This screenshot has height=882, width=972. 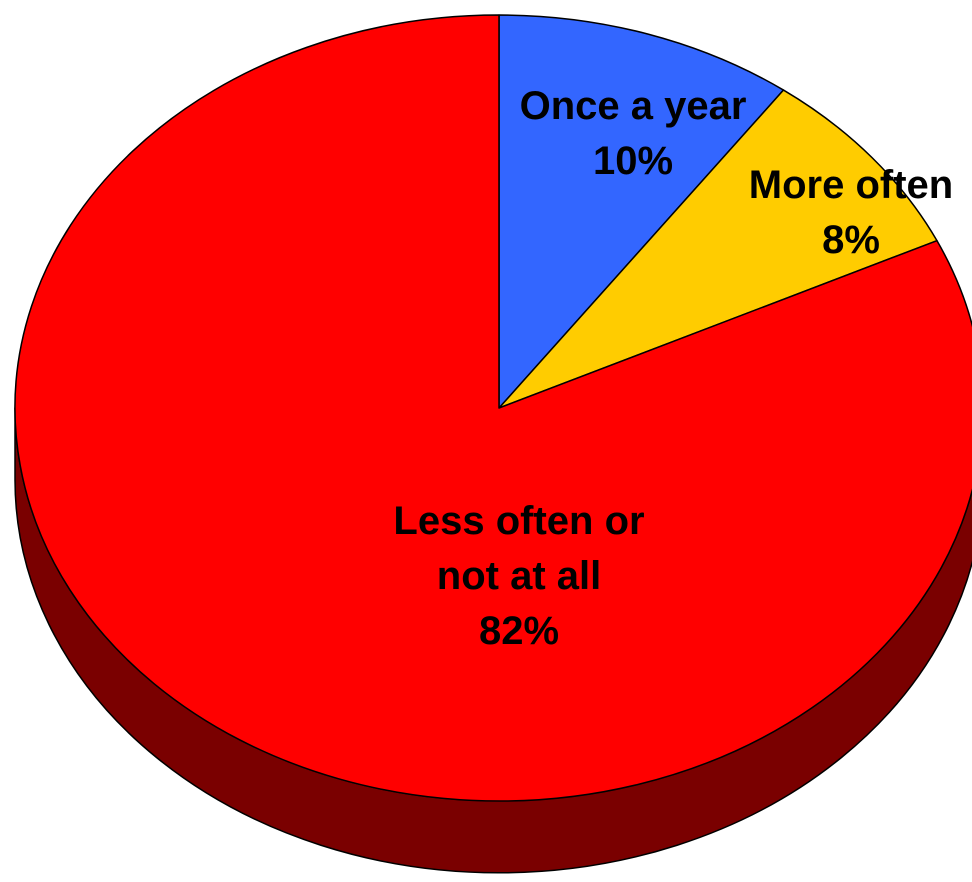 I want to click on slice-label-once-a-year: Once a year 10%, so click(x=633, y=133).